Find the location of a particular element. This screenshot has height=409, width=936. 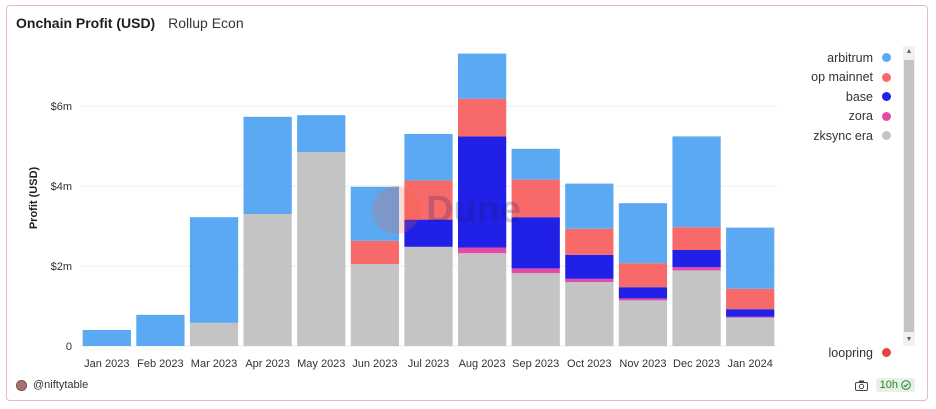

legend-item-op-mainnet: op mainnet is located at coordinates (826, 78).